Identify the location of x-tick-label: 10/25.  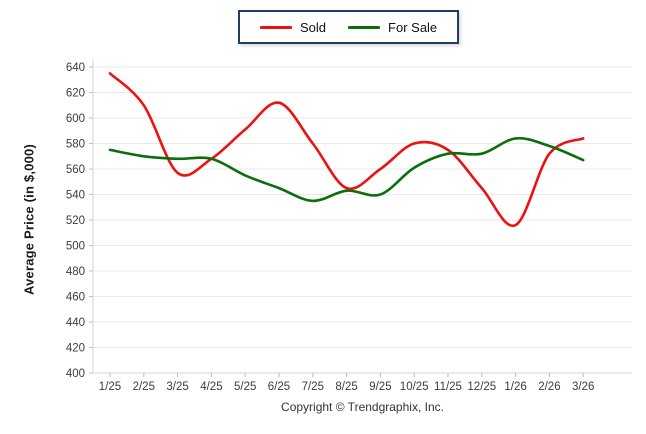
(414, 387).